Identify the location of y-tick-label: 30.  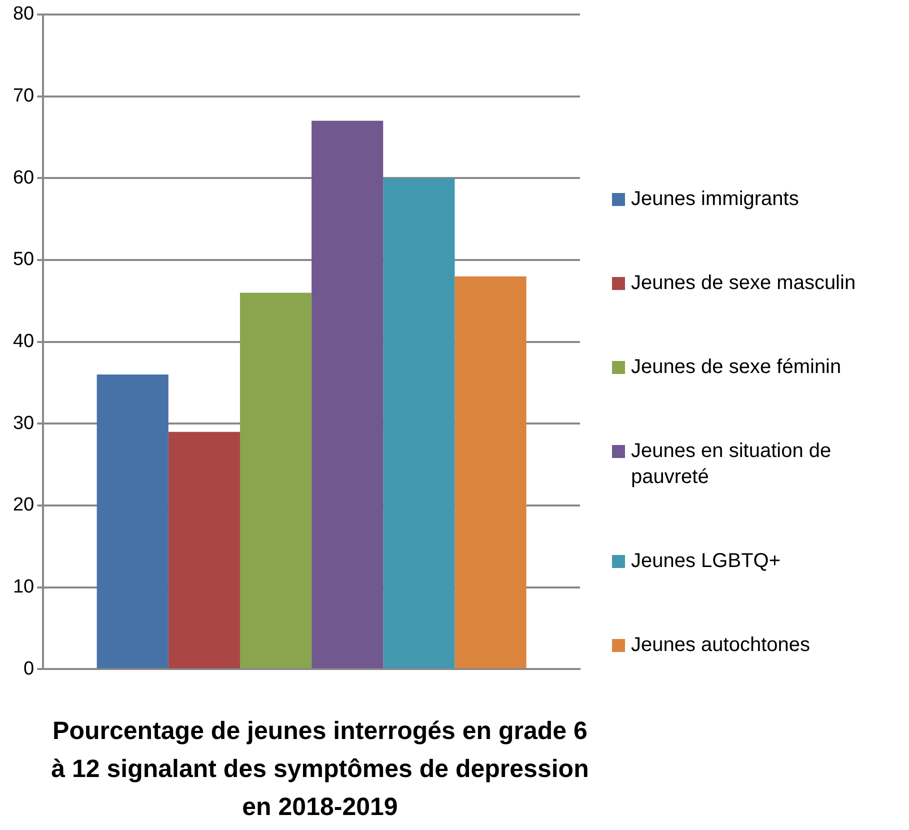
(23, 423).